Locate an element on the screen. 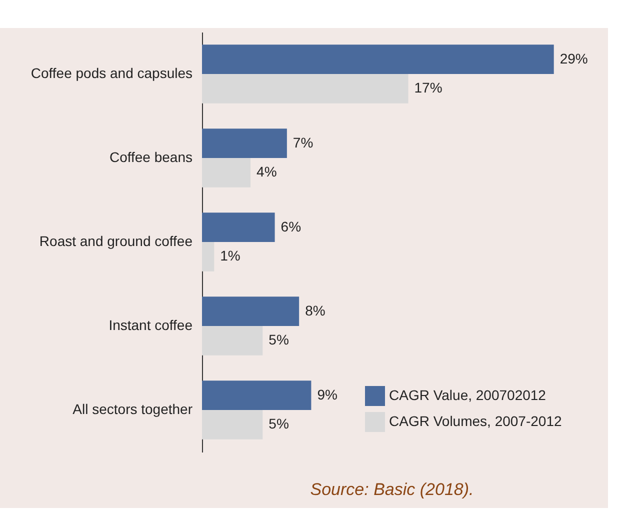 This screenshot has height=525, width=634. data-label: 8% is located at coordinates (315, 310).